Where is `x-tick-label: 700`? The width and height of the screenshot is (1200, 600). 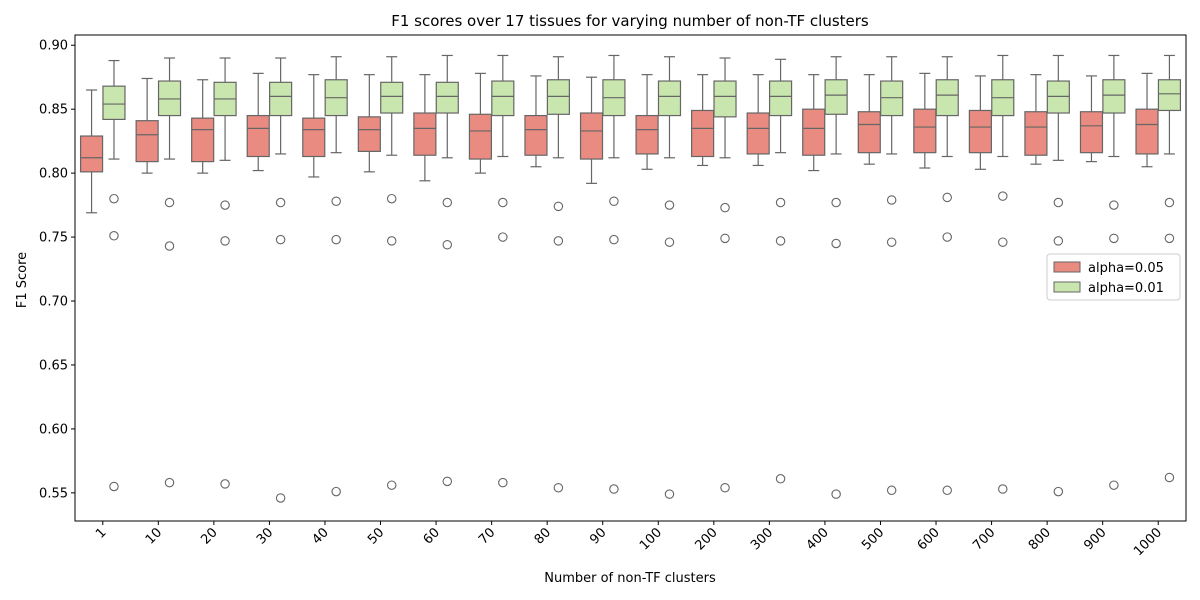 x-tick-label: 700 is located at coordinates (984, 539).